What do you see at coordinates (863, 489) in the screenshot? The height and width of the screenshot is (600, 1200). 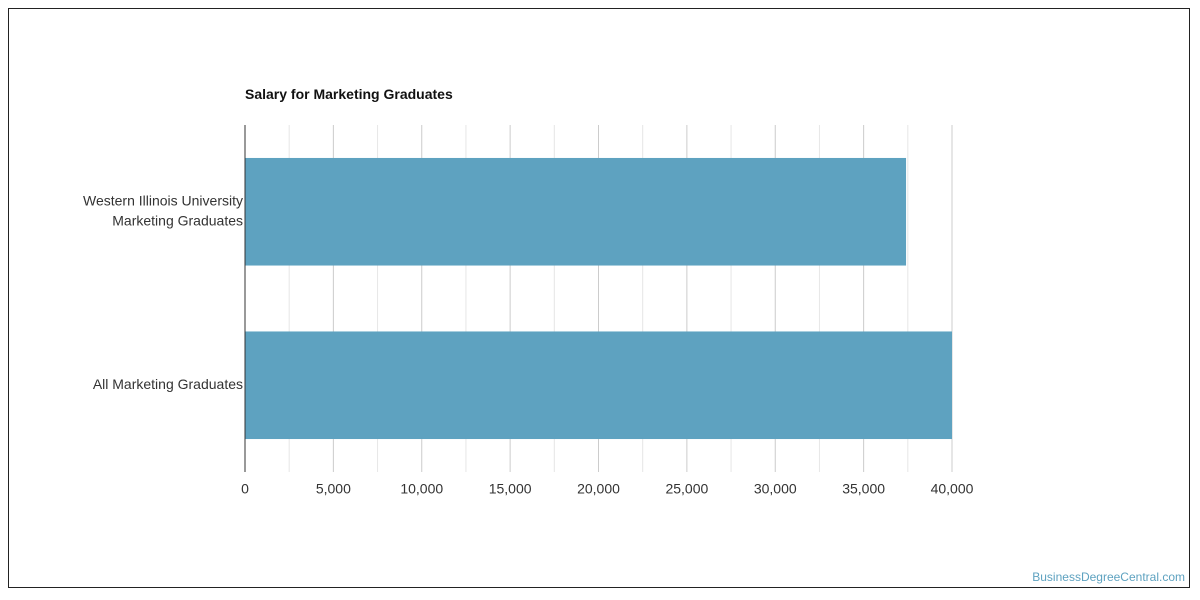 I see `x-tick-label: 35,000` at bounding box center [863, 489].